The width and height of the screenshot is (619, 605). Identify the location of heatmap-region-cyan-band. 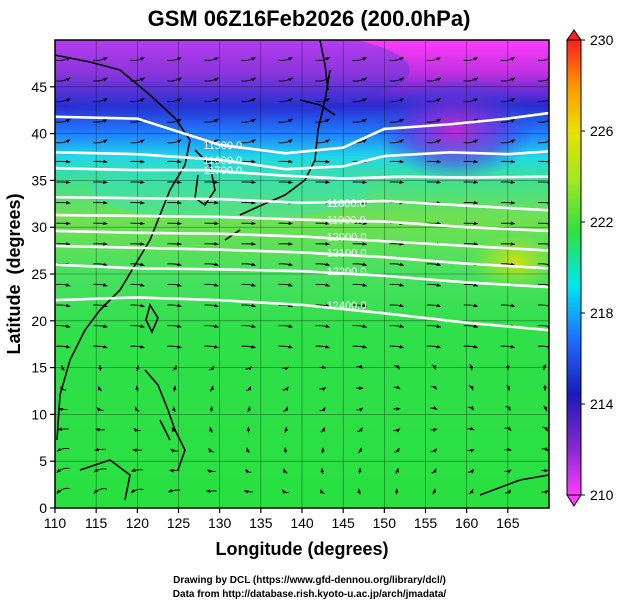
(230, 190).